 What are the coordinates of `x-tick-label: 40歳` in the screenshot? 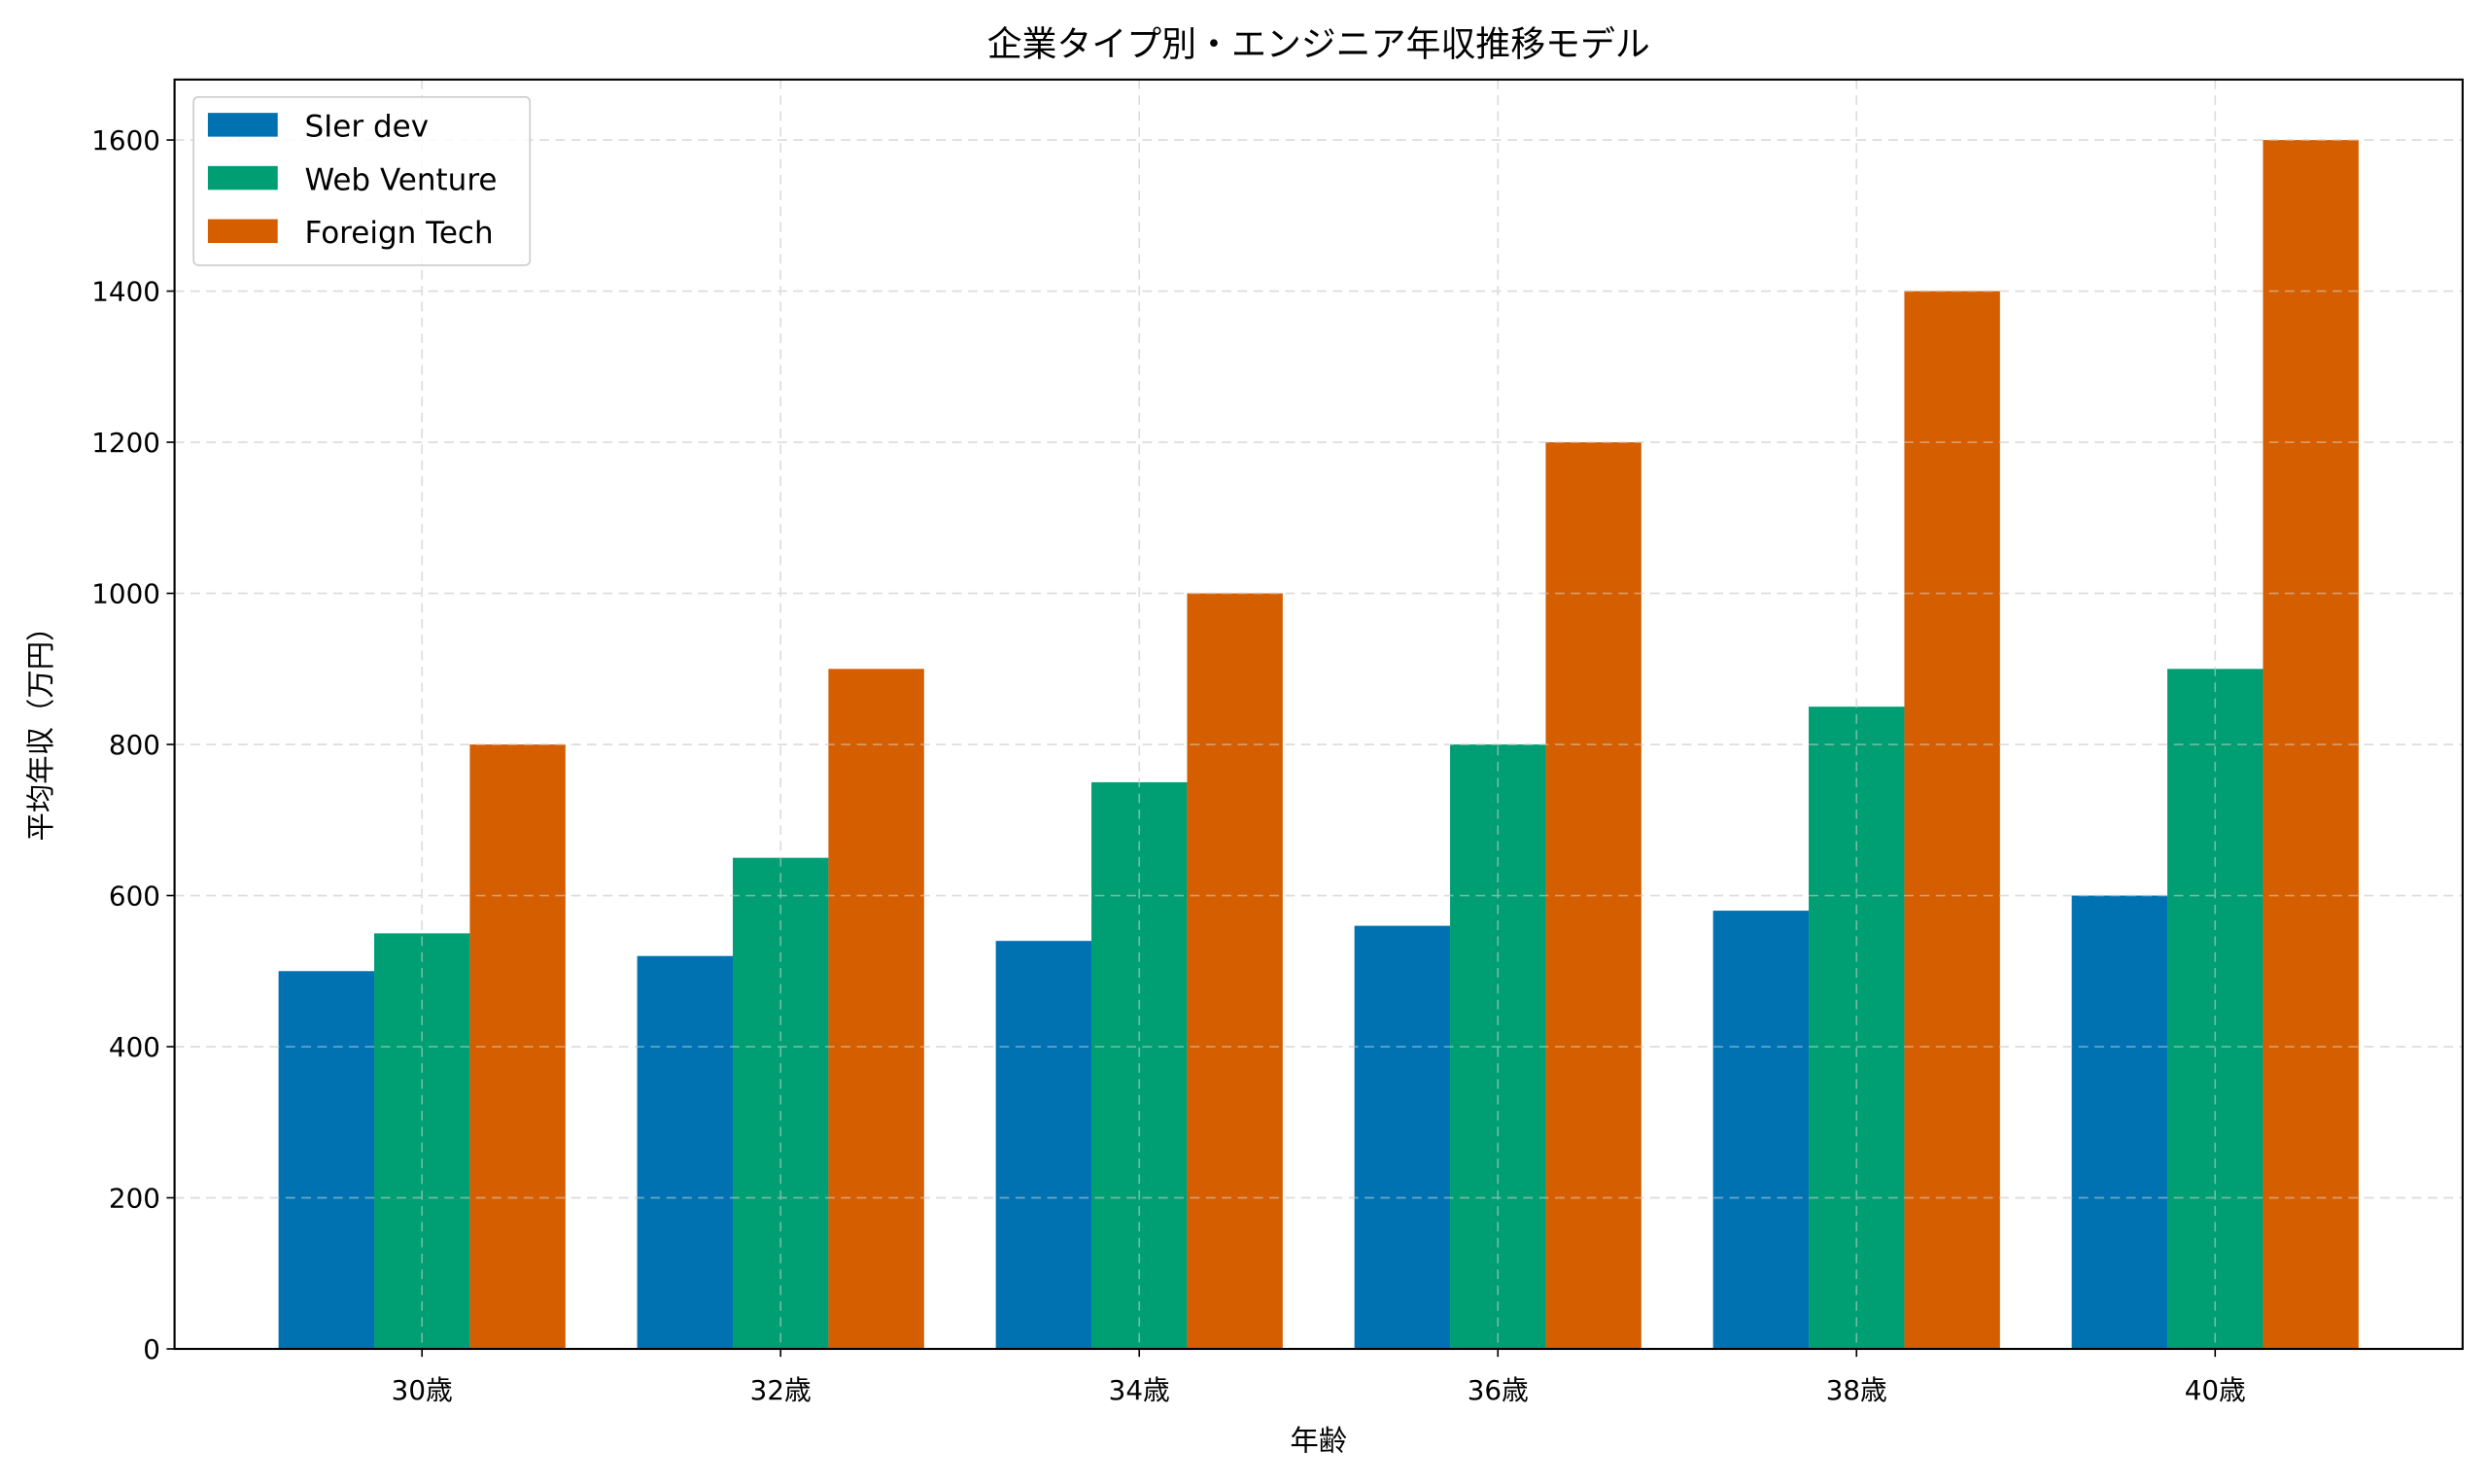 It's located at (2215, 1390).